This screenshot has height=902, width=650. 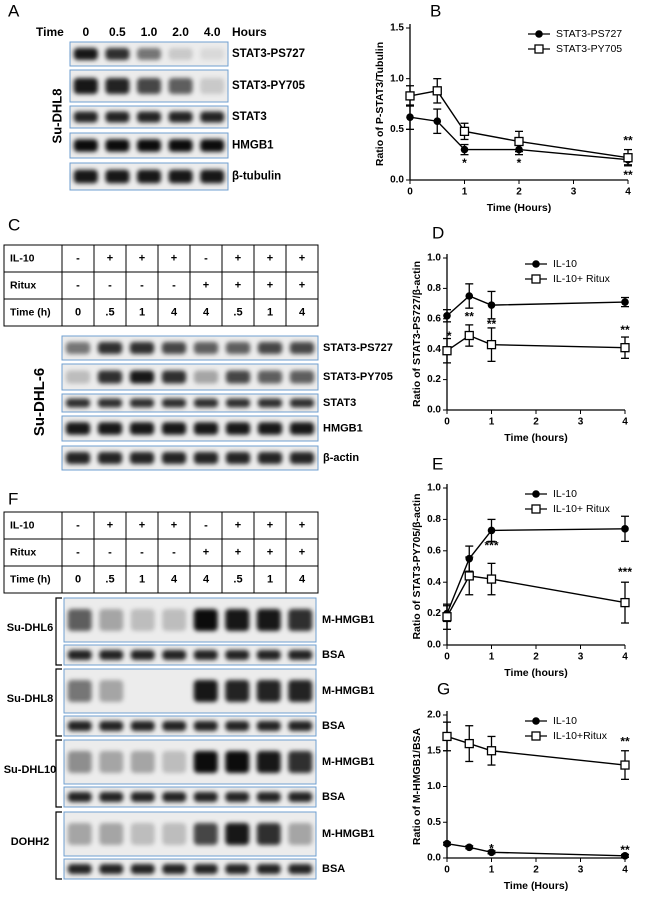 What do you see at coordinates (434, 822) in the screenshot?
I see `y-tick-label: 0.5` at bounding box center [434, 822].